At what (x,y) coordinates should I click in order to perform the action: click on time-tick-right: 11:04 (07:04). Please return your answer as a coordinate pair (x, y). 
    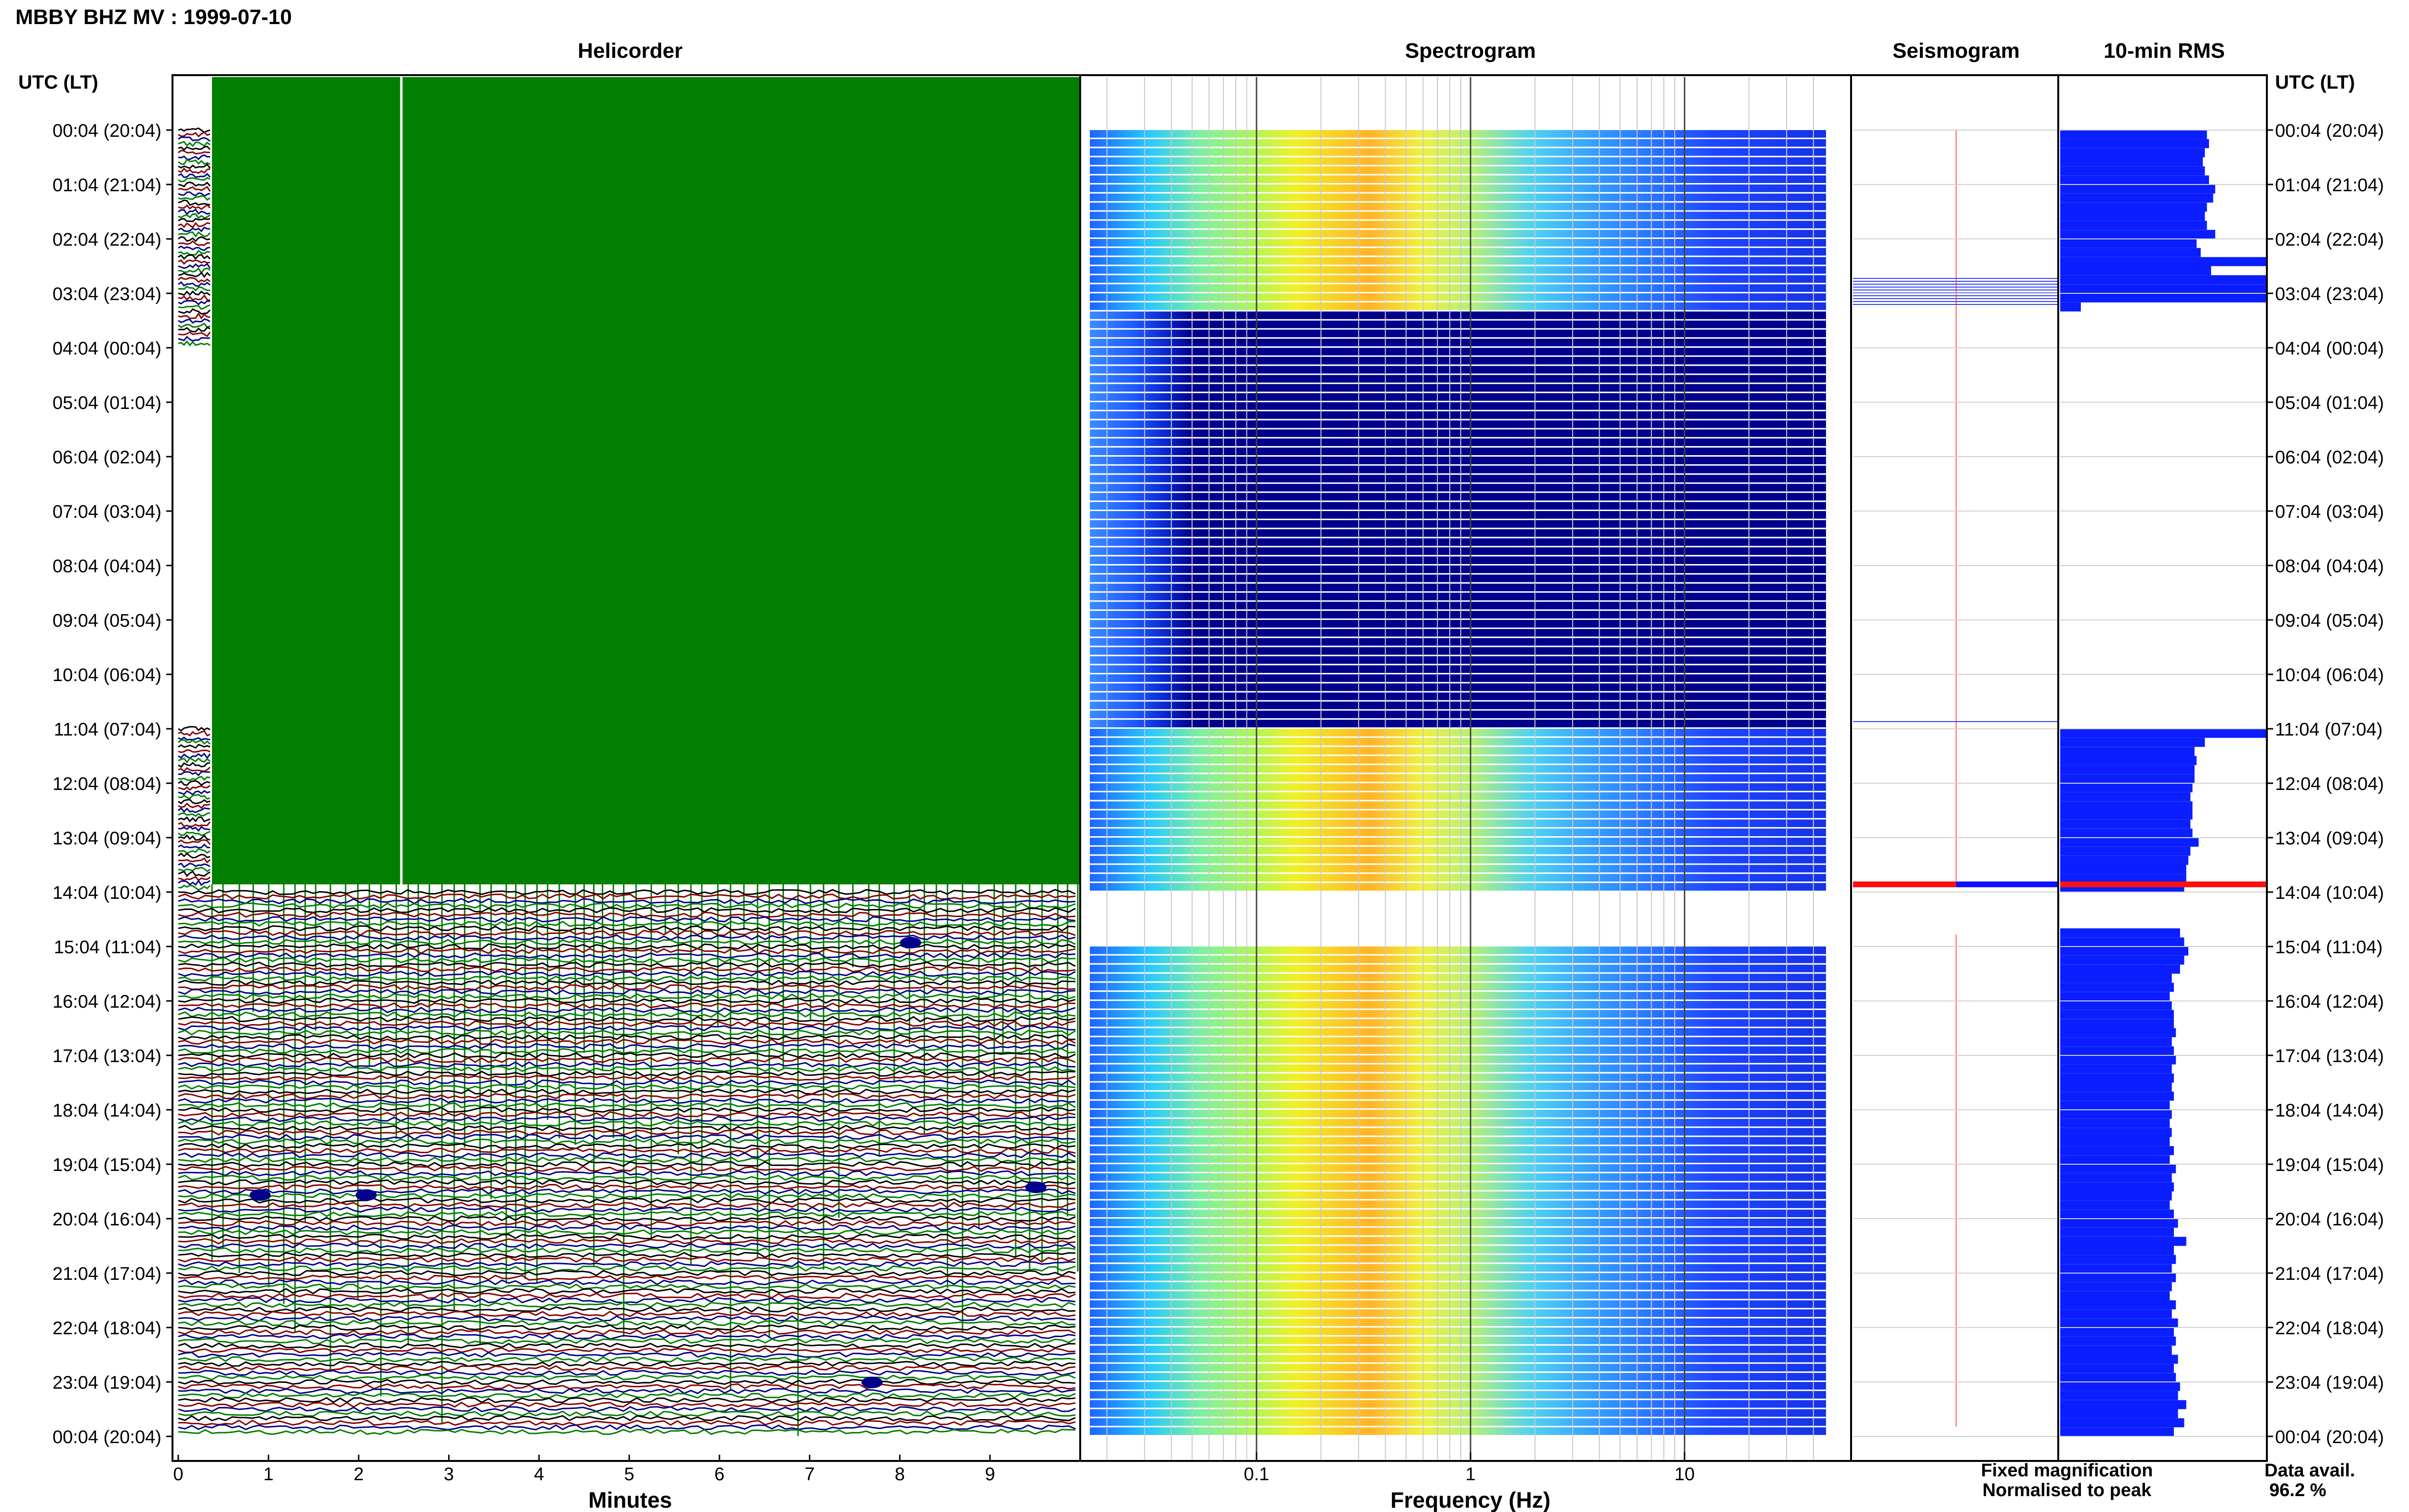
    Looking at the image, I should click on (2329, 730).